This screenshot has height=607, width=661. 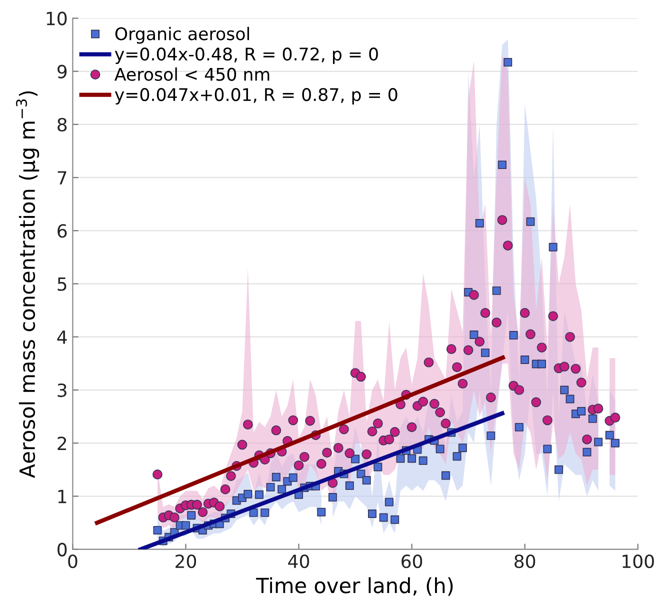 I want to click on y-tick-label: 4, so click(x=62, y=337).